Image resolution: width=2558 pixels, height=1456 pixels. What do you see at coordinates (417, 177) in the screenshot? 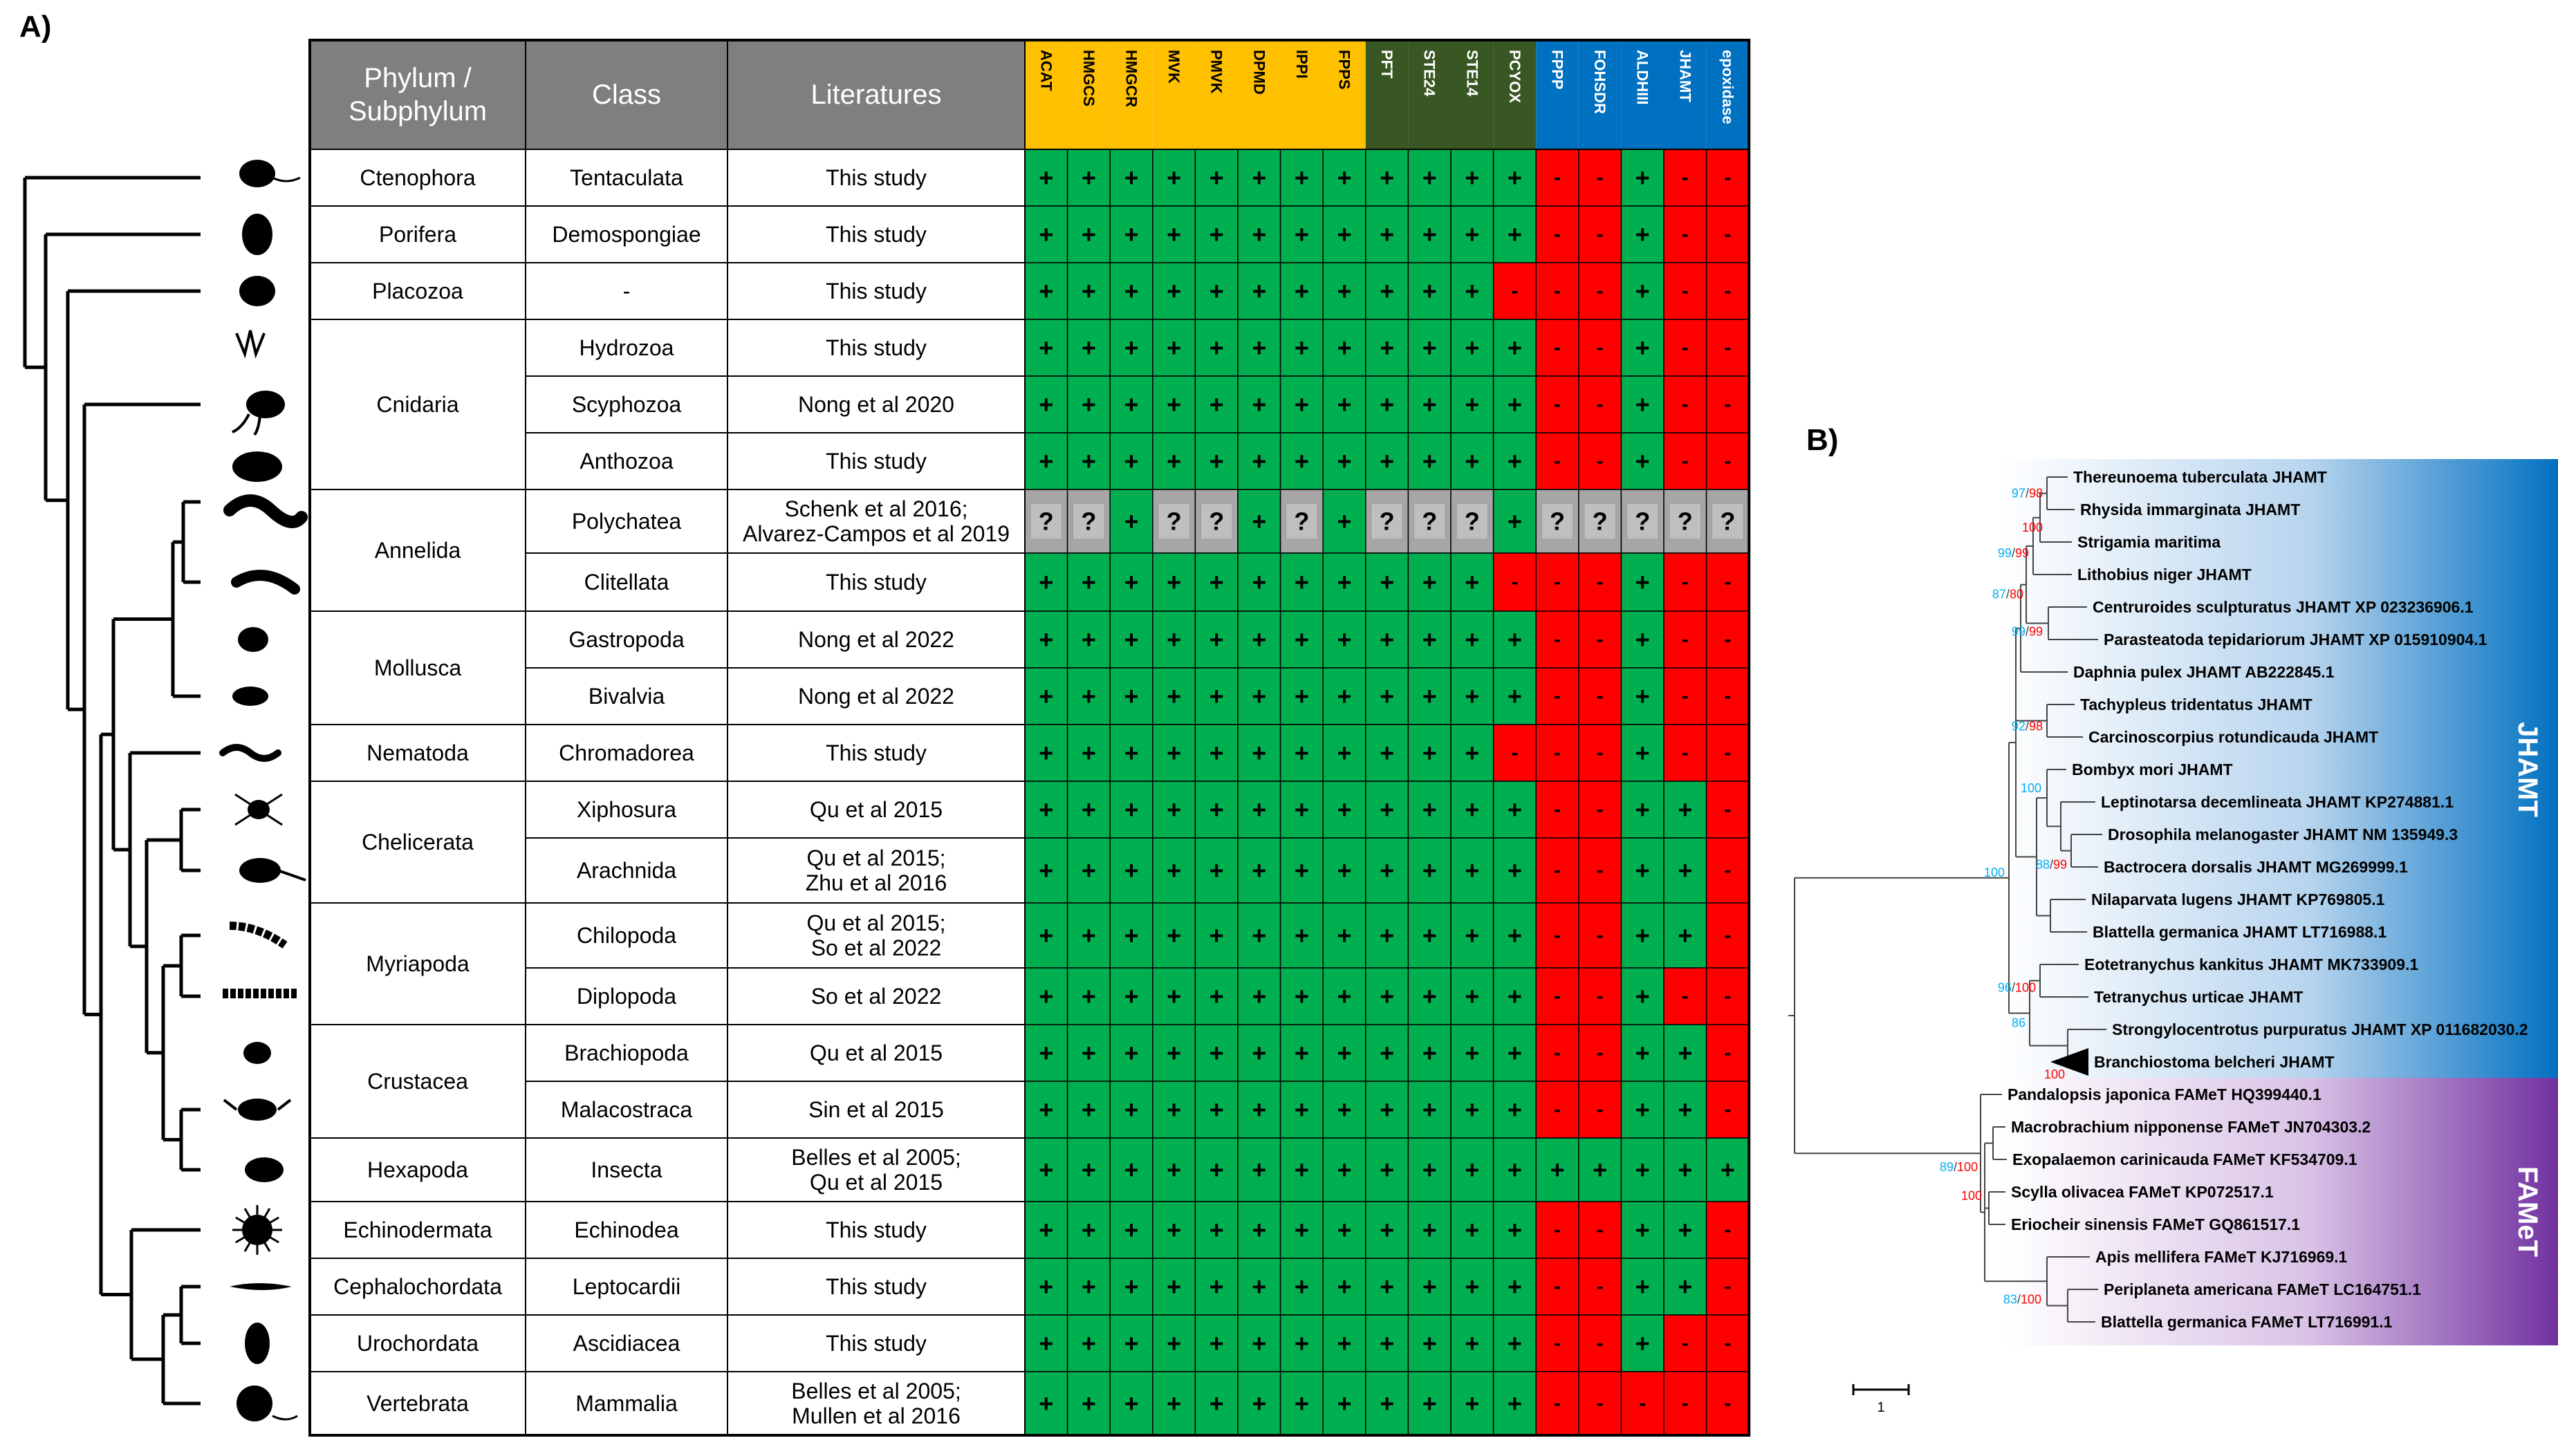
I see `phylum-name: Ctenophora` at bounding box center [417, 177].